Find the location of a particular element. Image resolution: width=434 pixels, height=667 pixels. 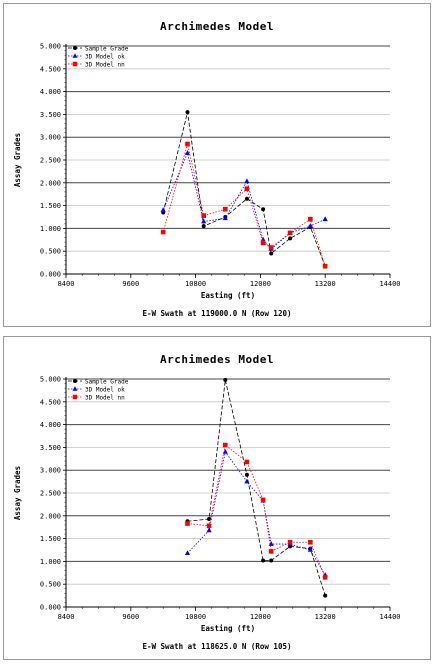

chart-footer: E-W Swath at 118625.0 N (Row 105) is located at coordinates (217, 646).